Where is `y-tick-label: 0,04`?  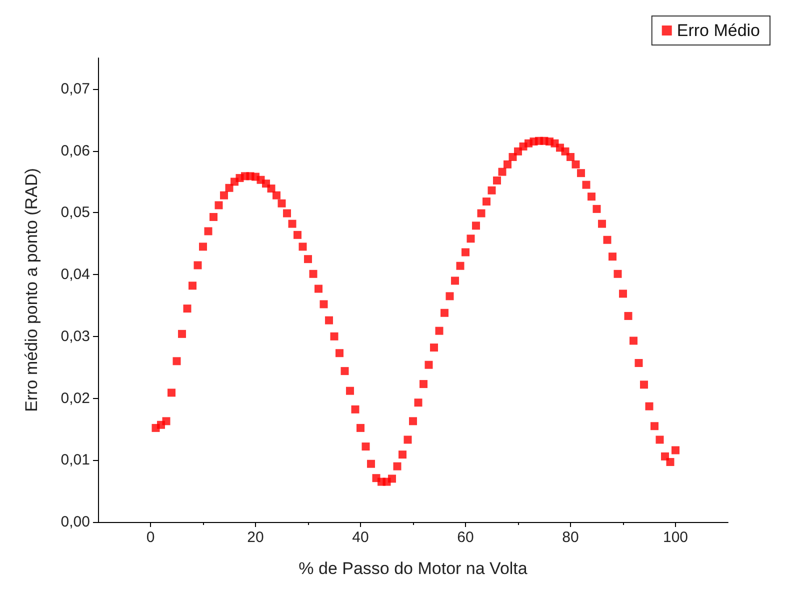 y-tick-label: 0,04 is located at coordinates (75, 275).